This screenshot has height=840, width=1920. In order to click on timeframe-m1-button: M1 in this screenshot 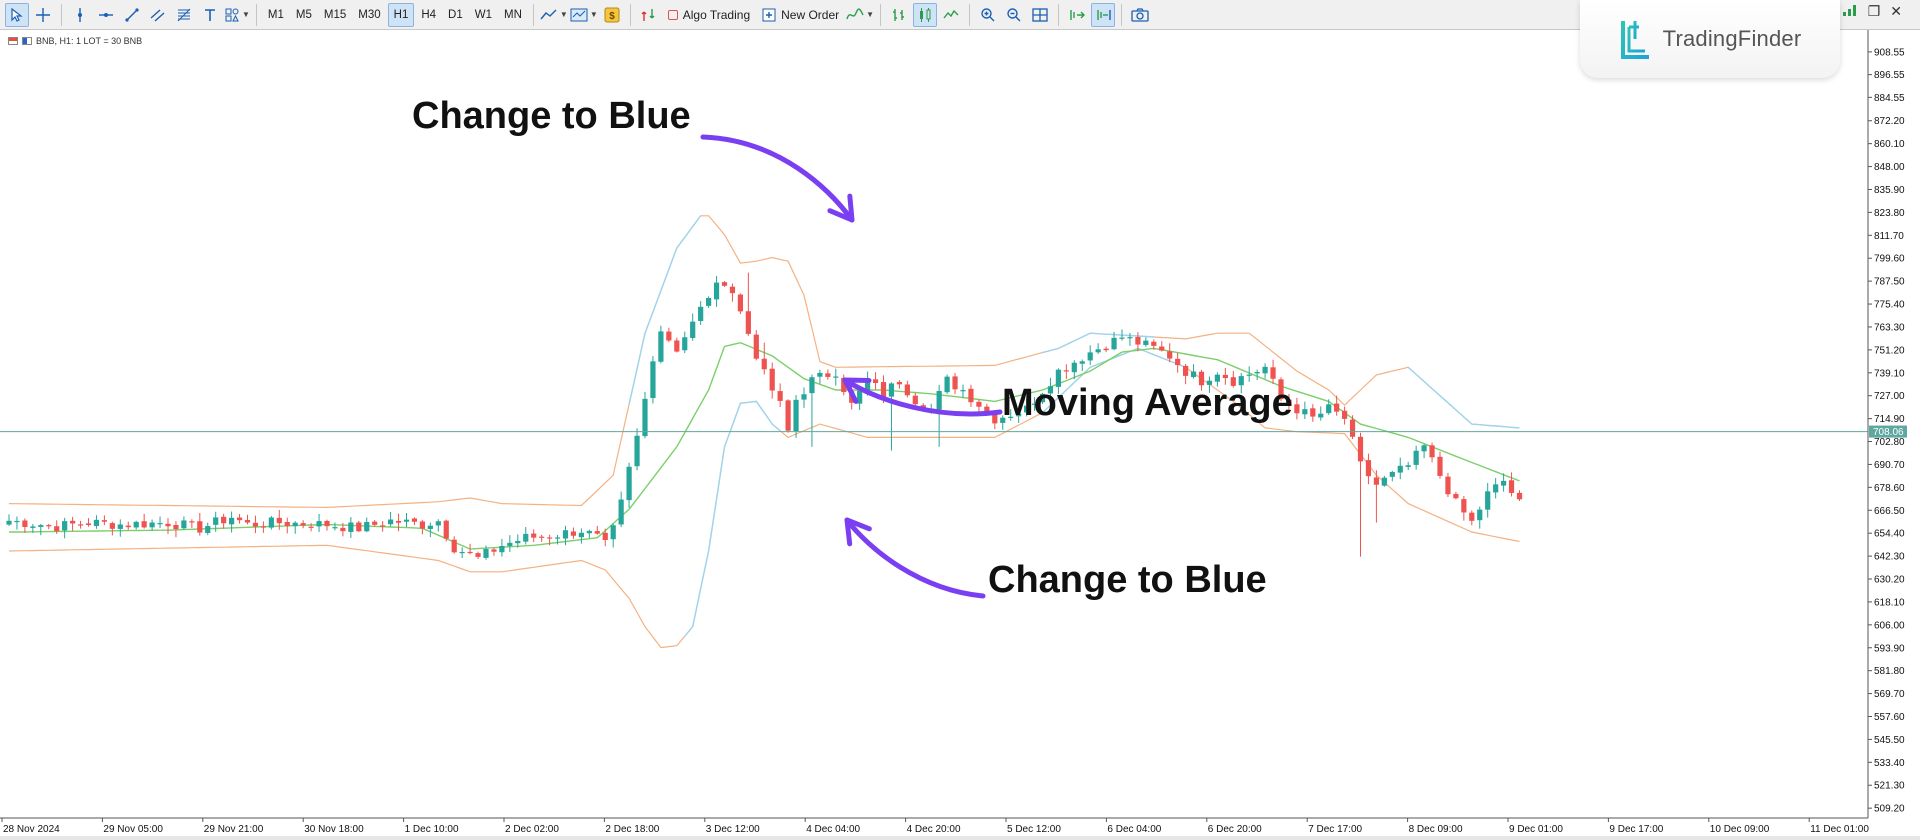, I will do `click(275, 14)`.